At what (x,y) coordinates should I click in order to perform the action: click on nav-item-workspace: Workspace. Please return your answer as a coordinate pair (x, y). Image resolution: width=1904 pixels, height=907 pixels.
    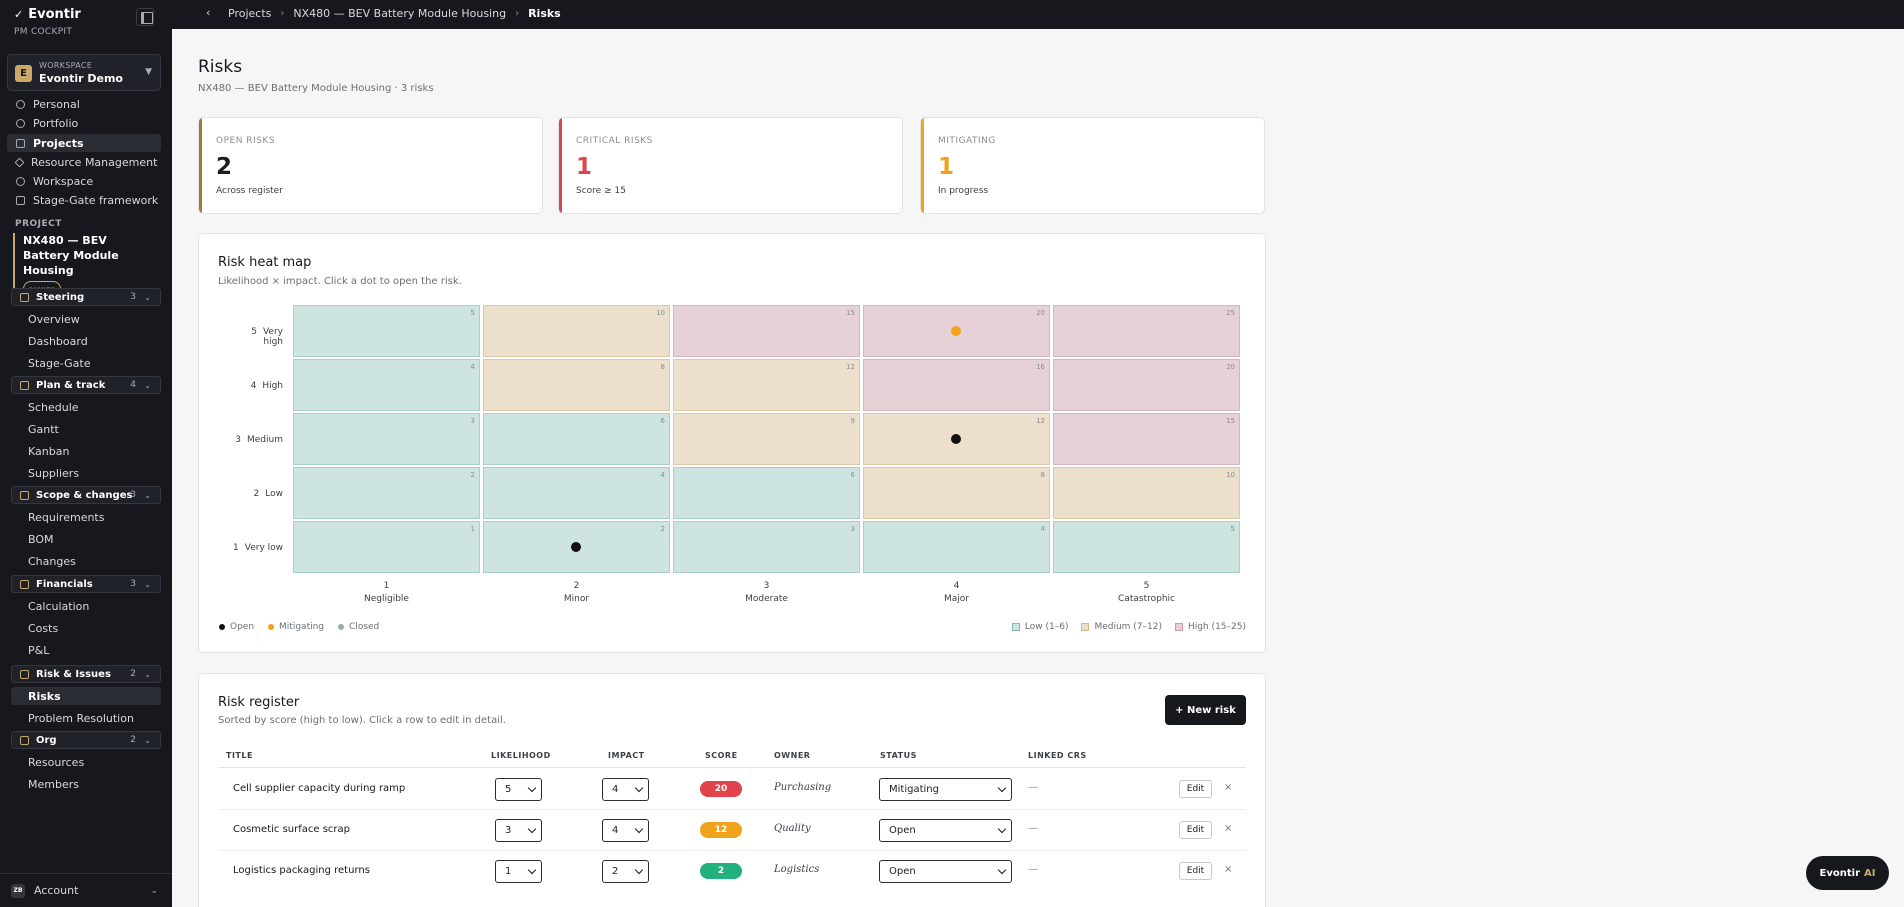
    Looking at the image, I should click on (84, 181).